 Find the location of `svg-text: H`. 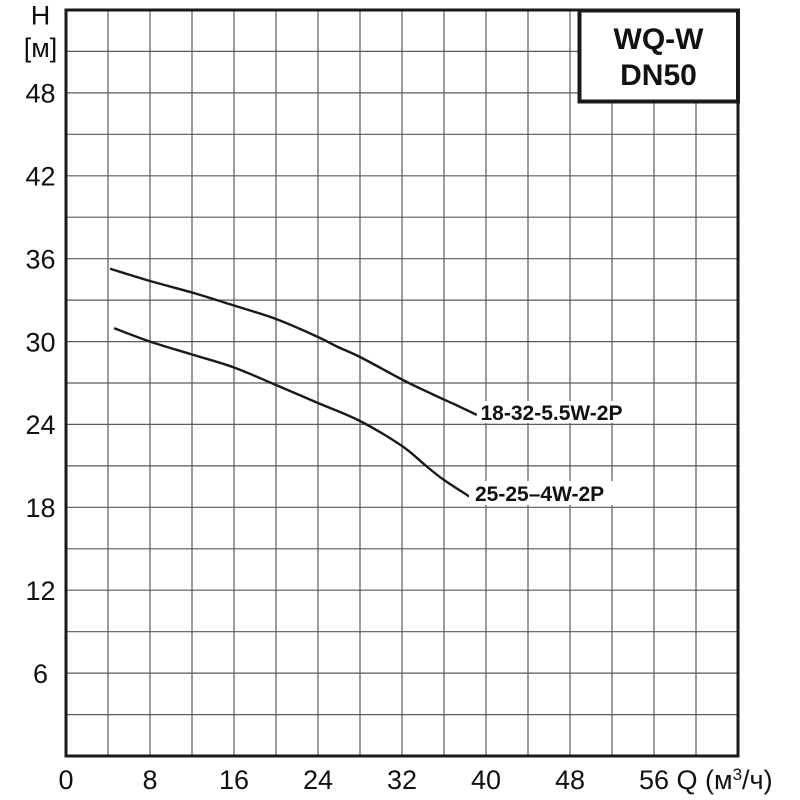

svg-text: H is located at coordinates (41, 16).